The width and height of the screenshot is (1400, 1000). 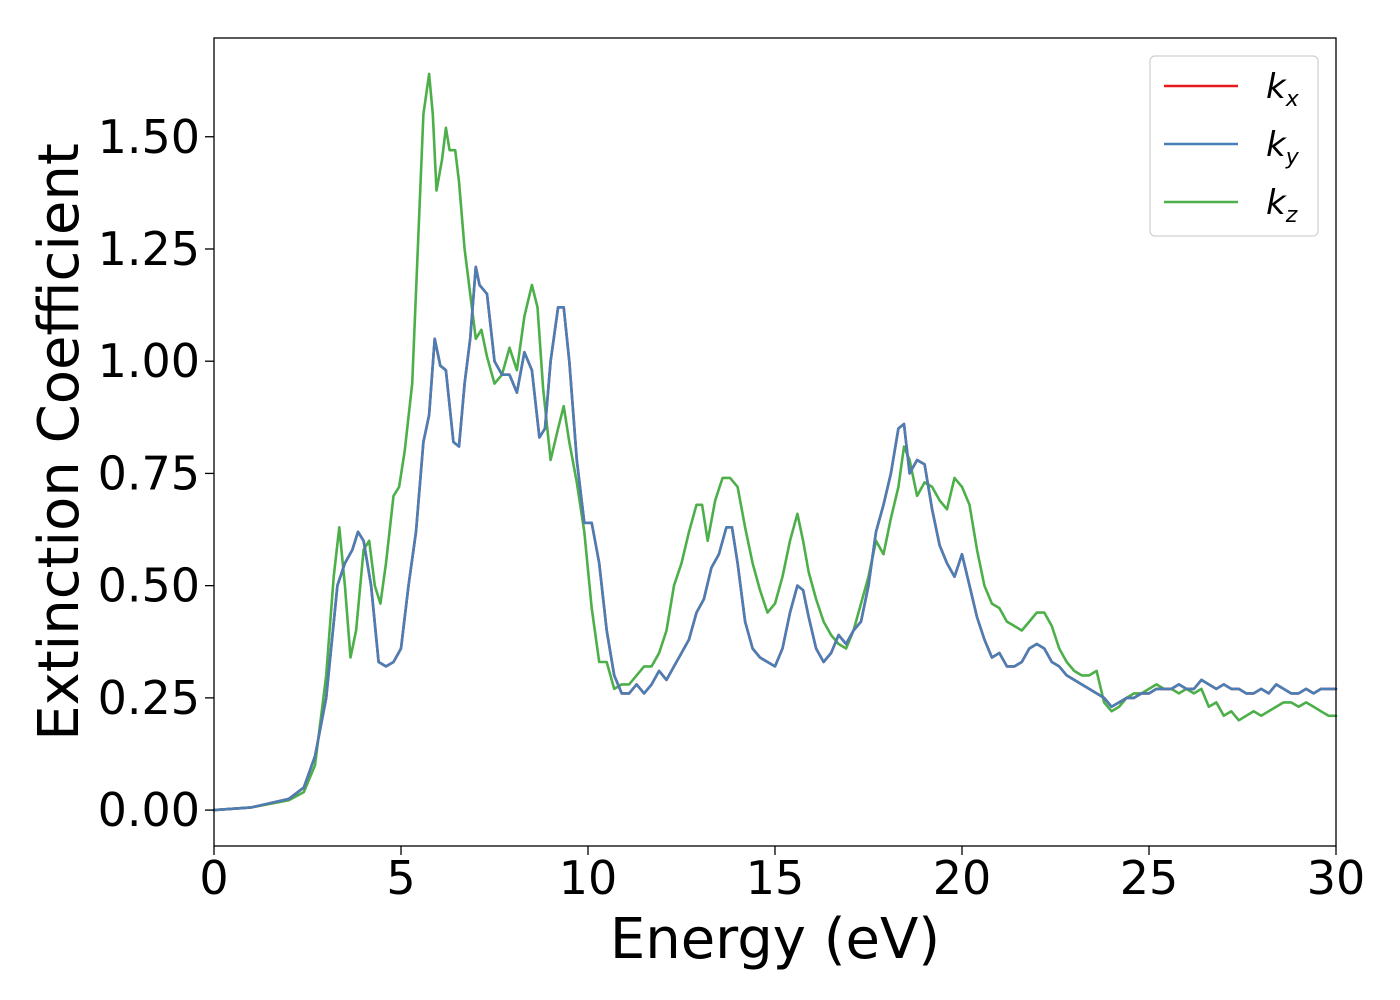 I want to click on y-axis-title: Extinction Coefficient, so click(x=59, y=442).